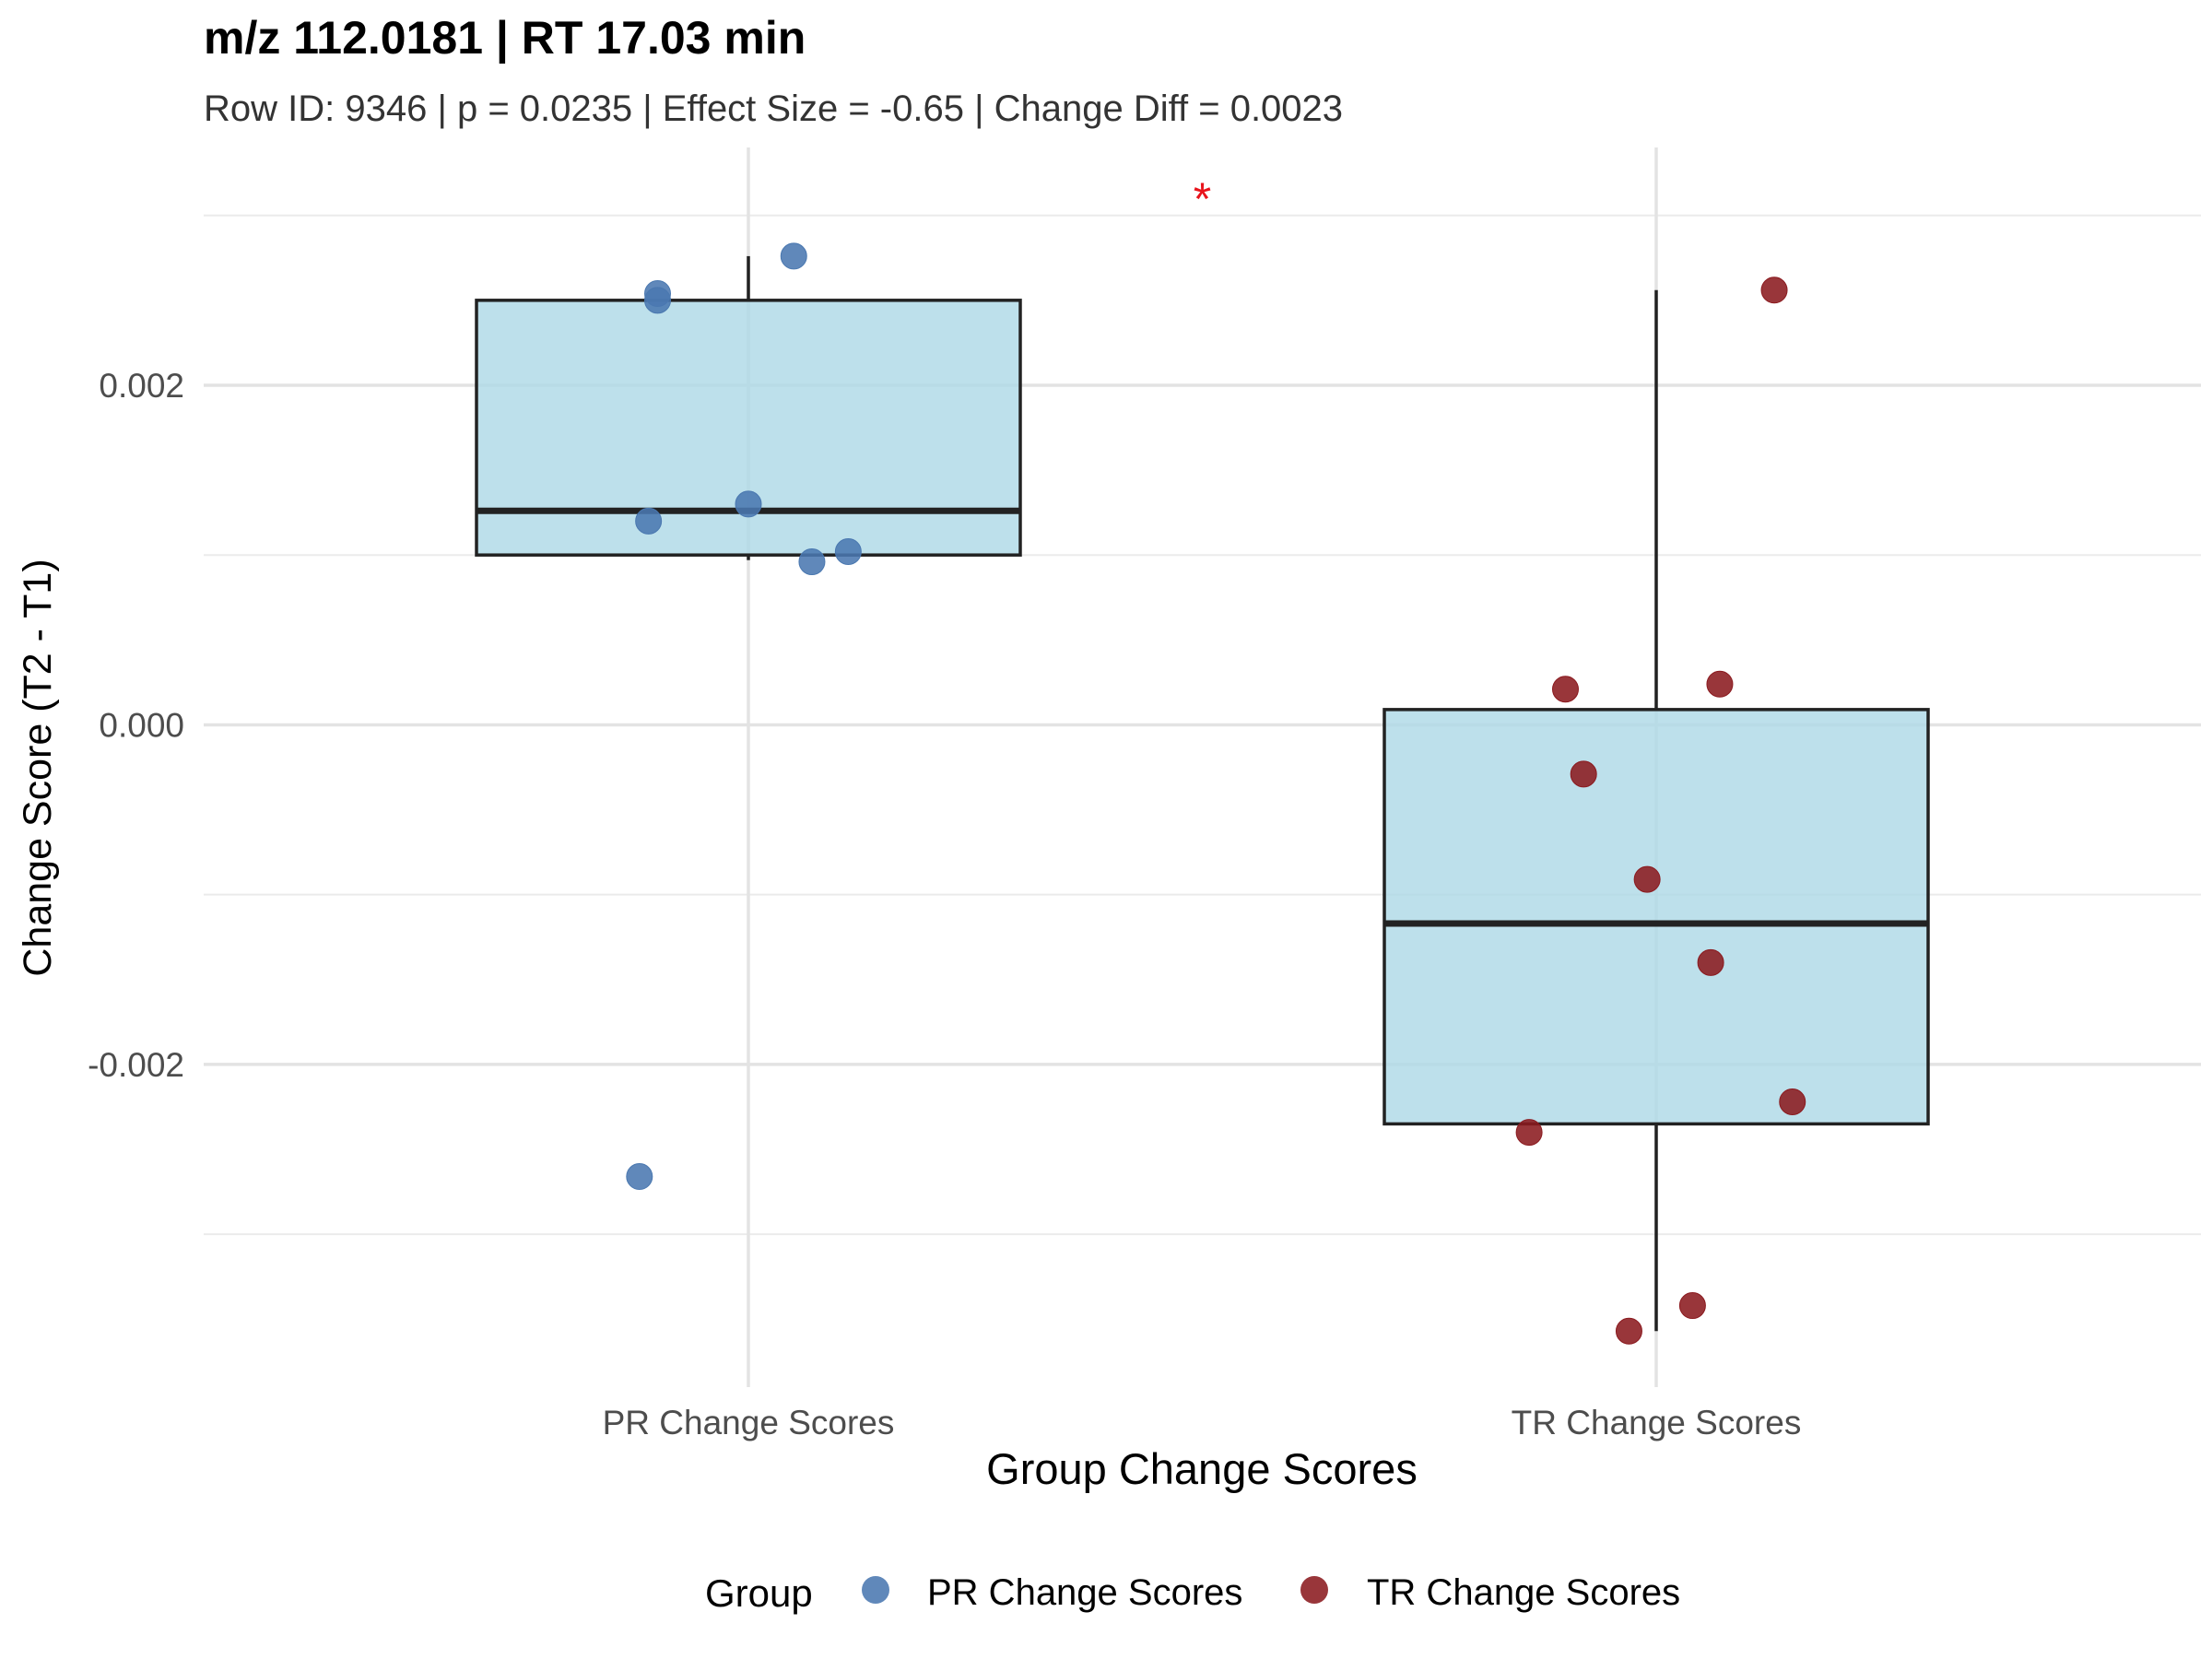 This screenshot has height=1659, width=2212. Describe the element at coordinates (759, 1593) in the screenshot. I see `legend-title: Group` at that location.